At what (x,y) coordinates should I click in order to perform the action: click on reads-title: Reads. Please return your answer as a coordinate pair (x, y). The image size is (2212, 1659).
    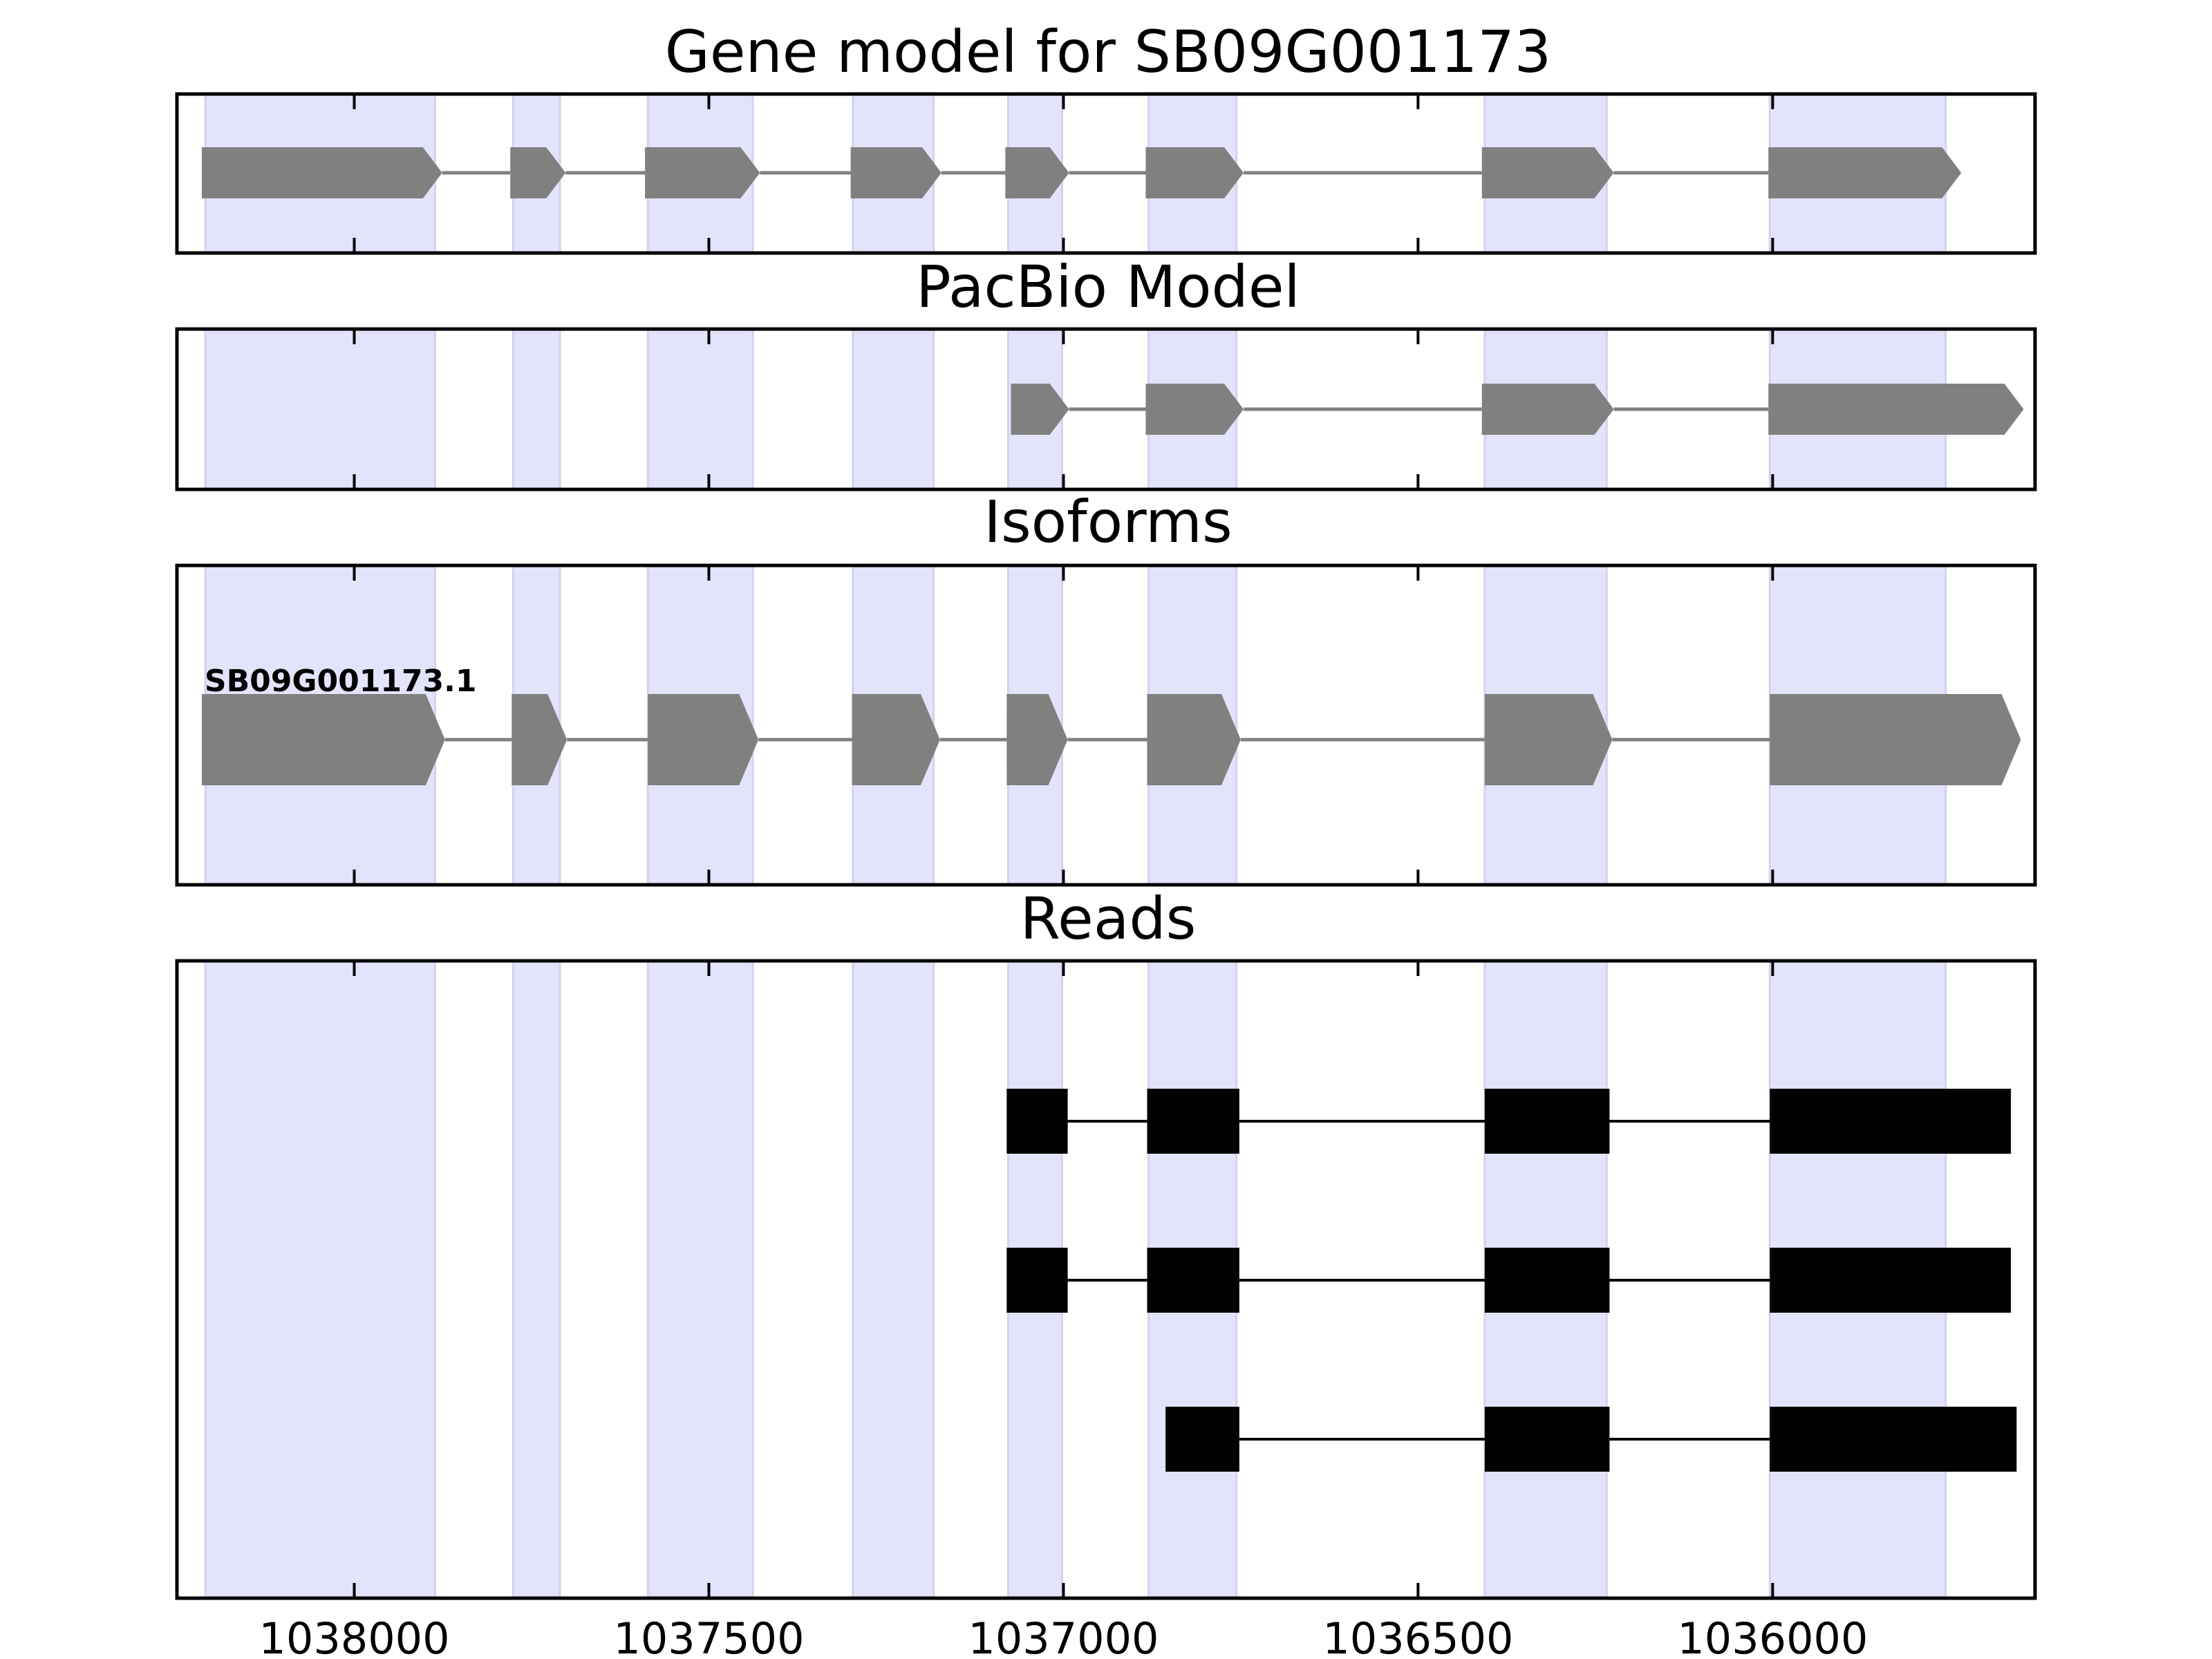
    Looking at the image, I should click on (1108, 919).